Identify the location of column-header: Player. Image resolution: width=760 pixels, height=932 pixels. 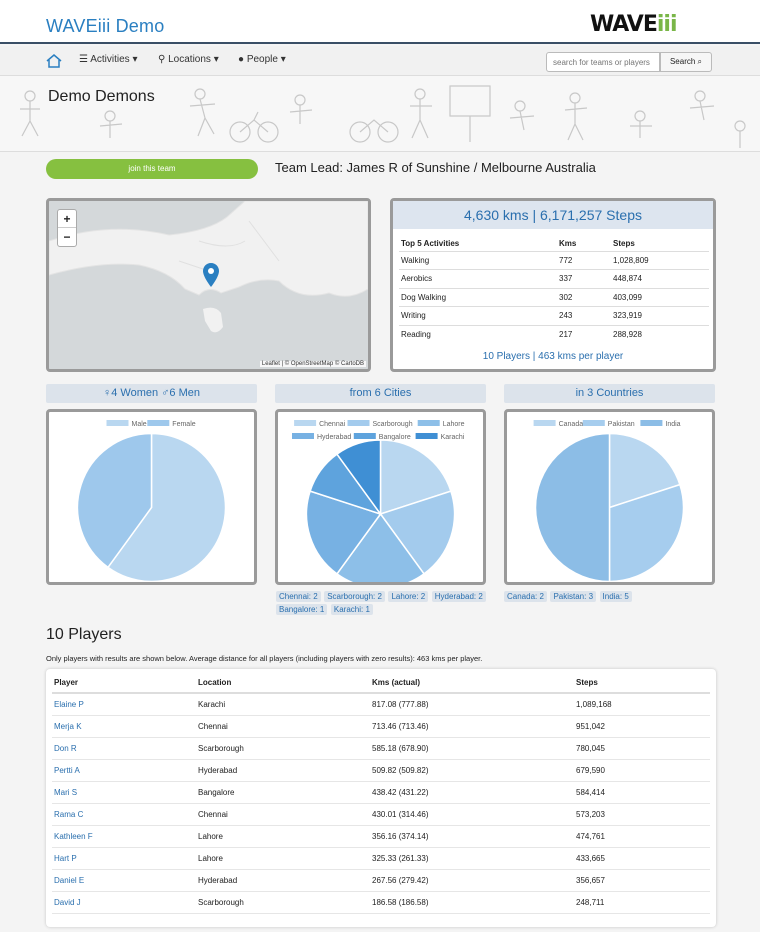
(125, 683).